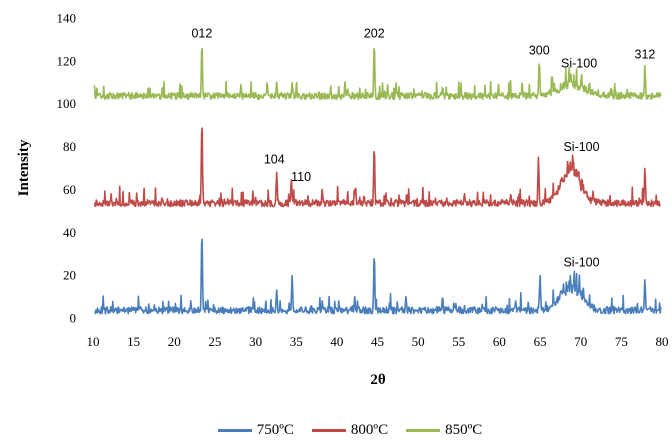  What do you see at coordinates (369, 429) in the screenshot?
I see `legend-label: 800ºC` at bounding box center [369, 429].